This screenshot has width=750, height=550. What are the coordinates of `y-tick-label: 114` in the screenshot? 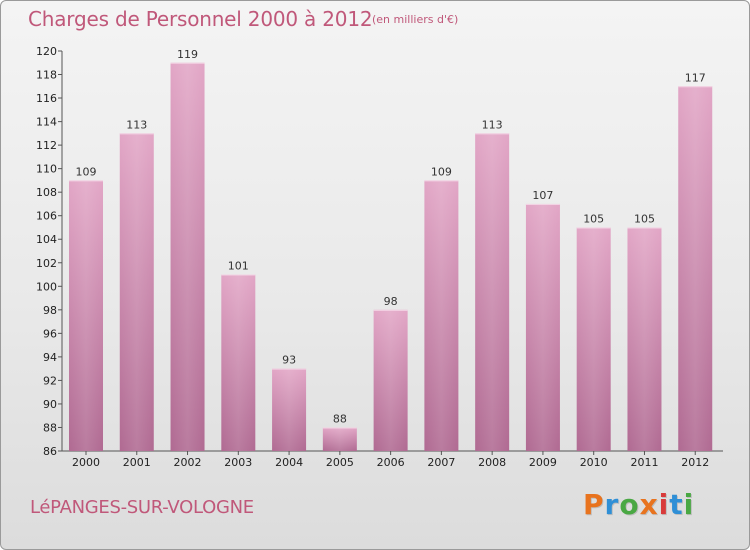 It's located at (46, 122).